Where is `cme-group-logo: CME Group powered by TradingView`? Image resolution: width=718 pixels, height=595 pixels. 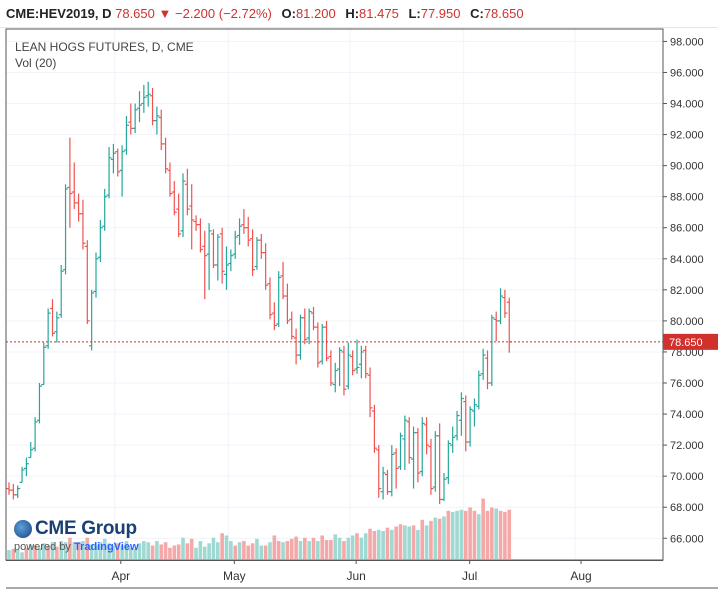
cme-group-logo: CME Group powered by TradingView is located at coordinates (76, 535).